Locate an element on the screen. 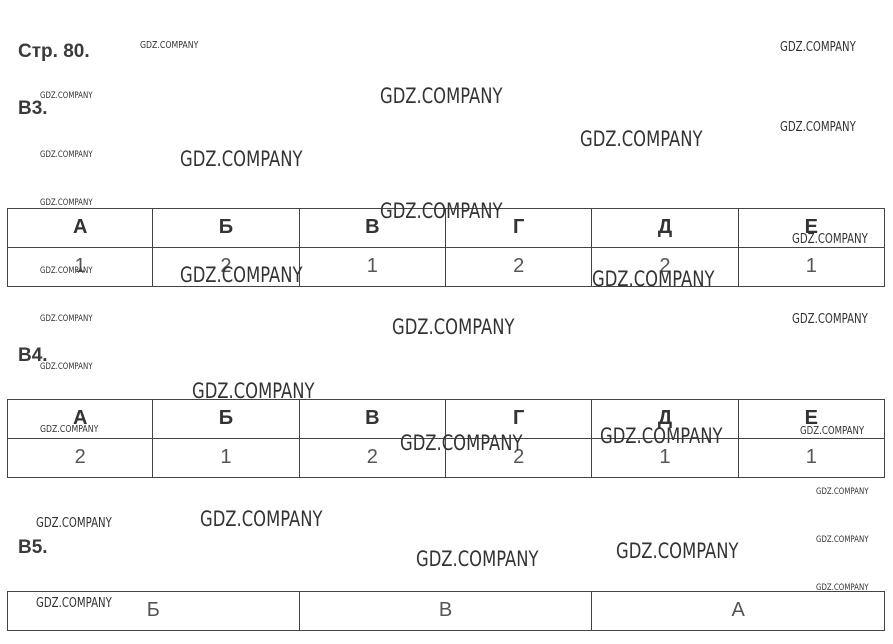  page-title: Стр. 80. is located at coordinates (54, 51).